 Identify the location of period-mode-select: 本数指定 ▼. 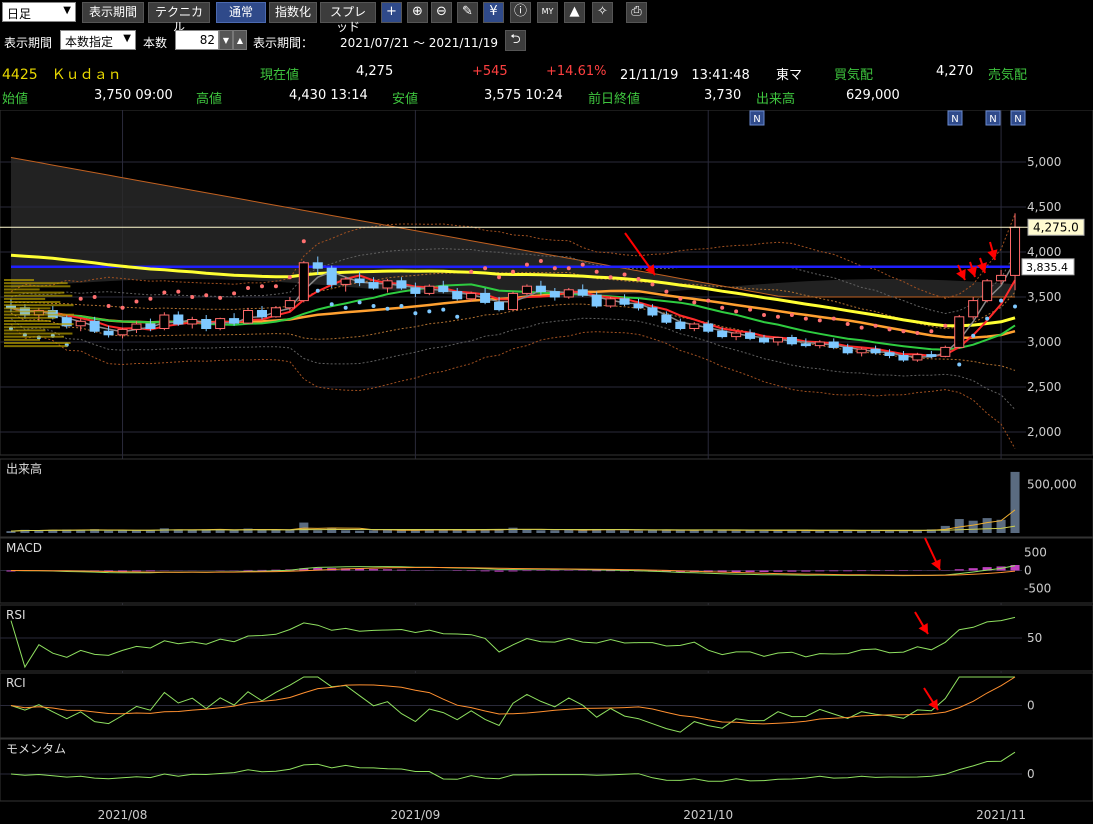
(98, 40).